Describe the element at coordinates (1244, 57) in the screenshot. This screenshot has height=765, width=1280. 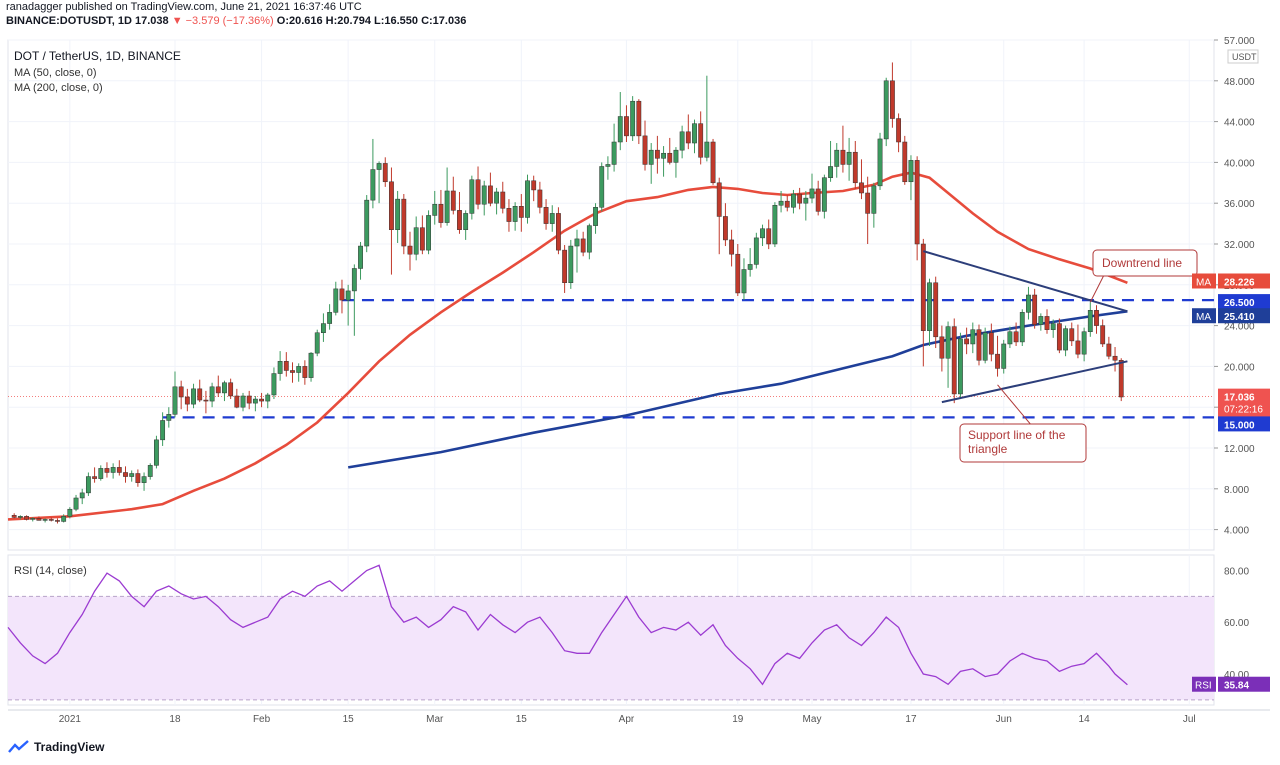
I see `price-unit-label: USDT` at that location.